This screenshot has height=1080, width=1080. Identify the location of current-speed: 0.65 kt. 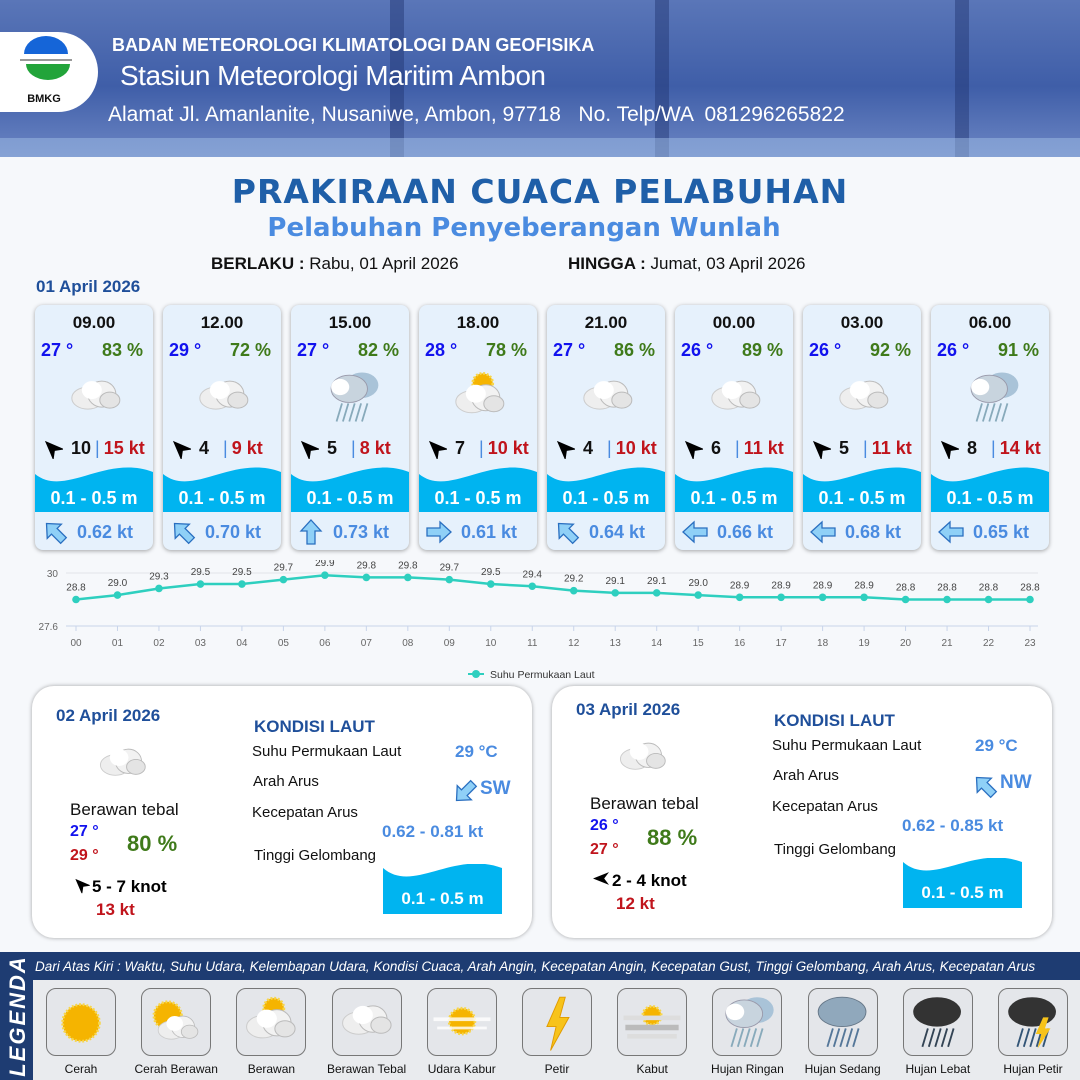
(1001, 531).